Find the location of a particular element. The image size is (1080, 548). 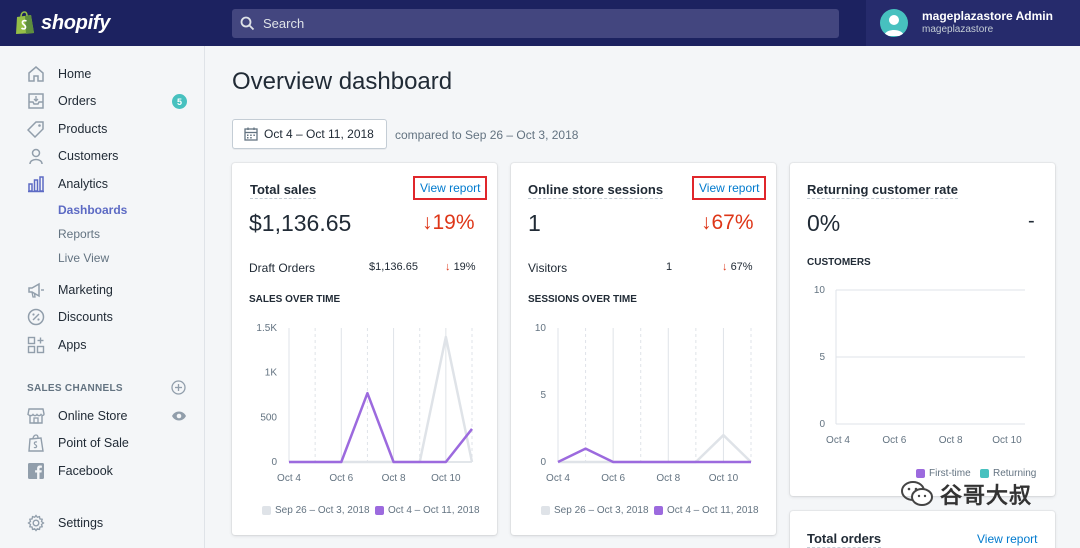

legend-first-time: First-time is located at coordinates (943, 473).